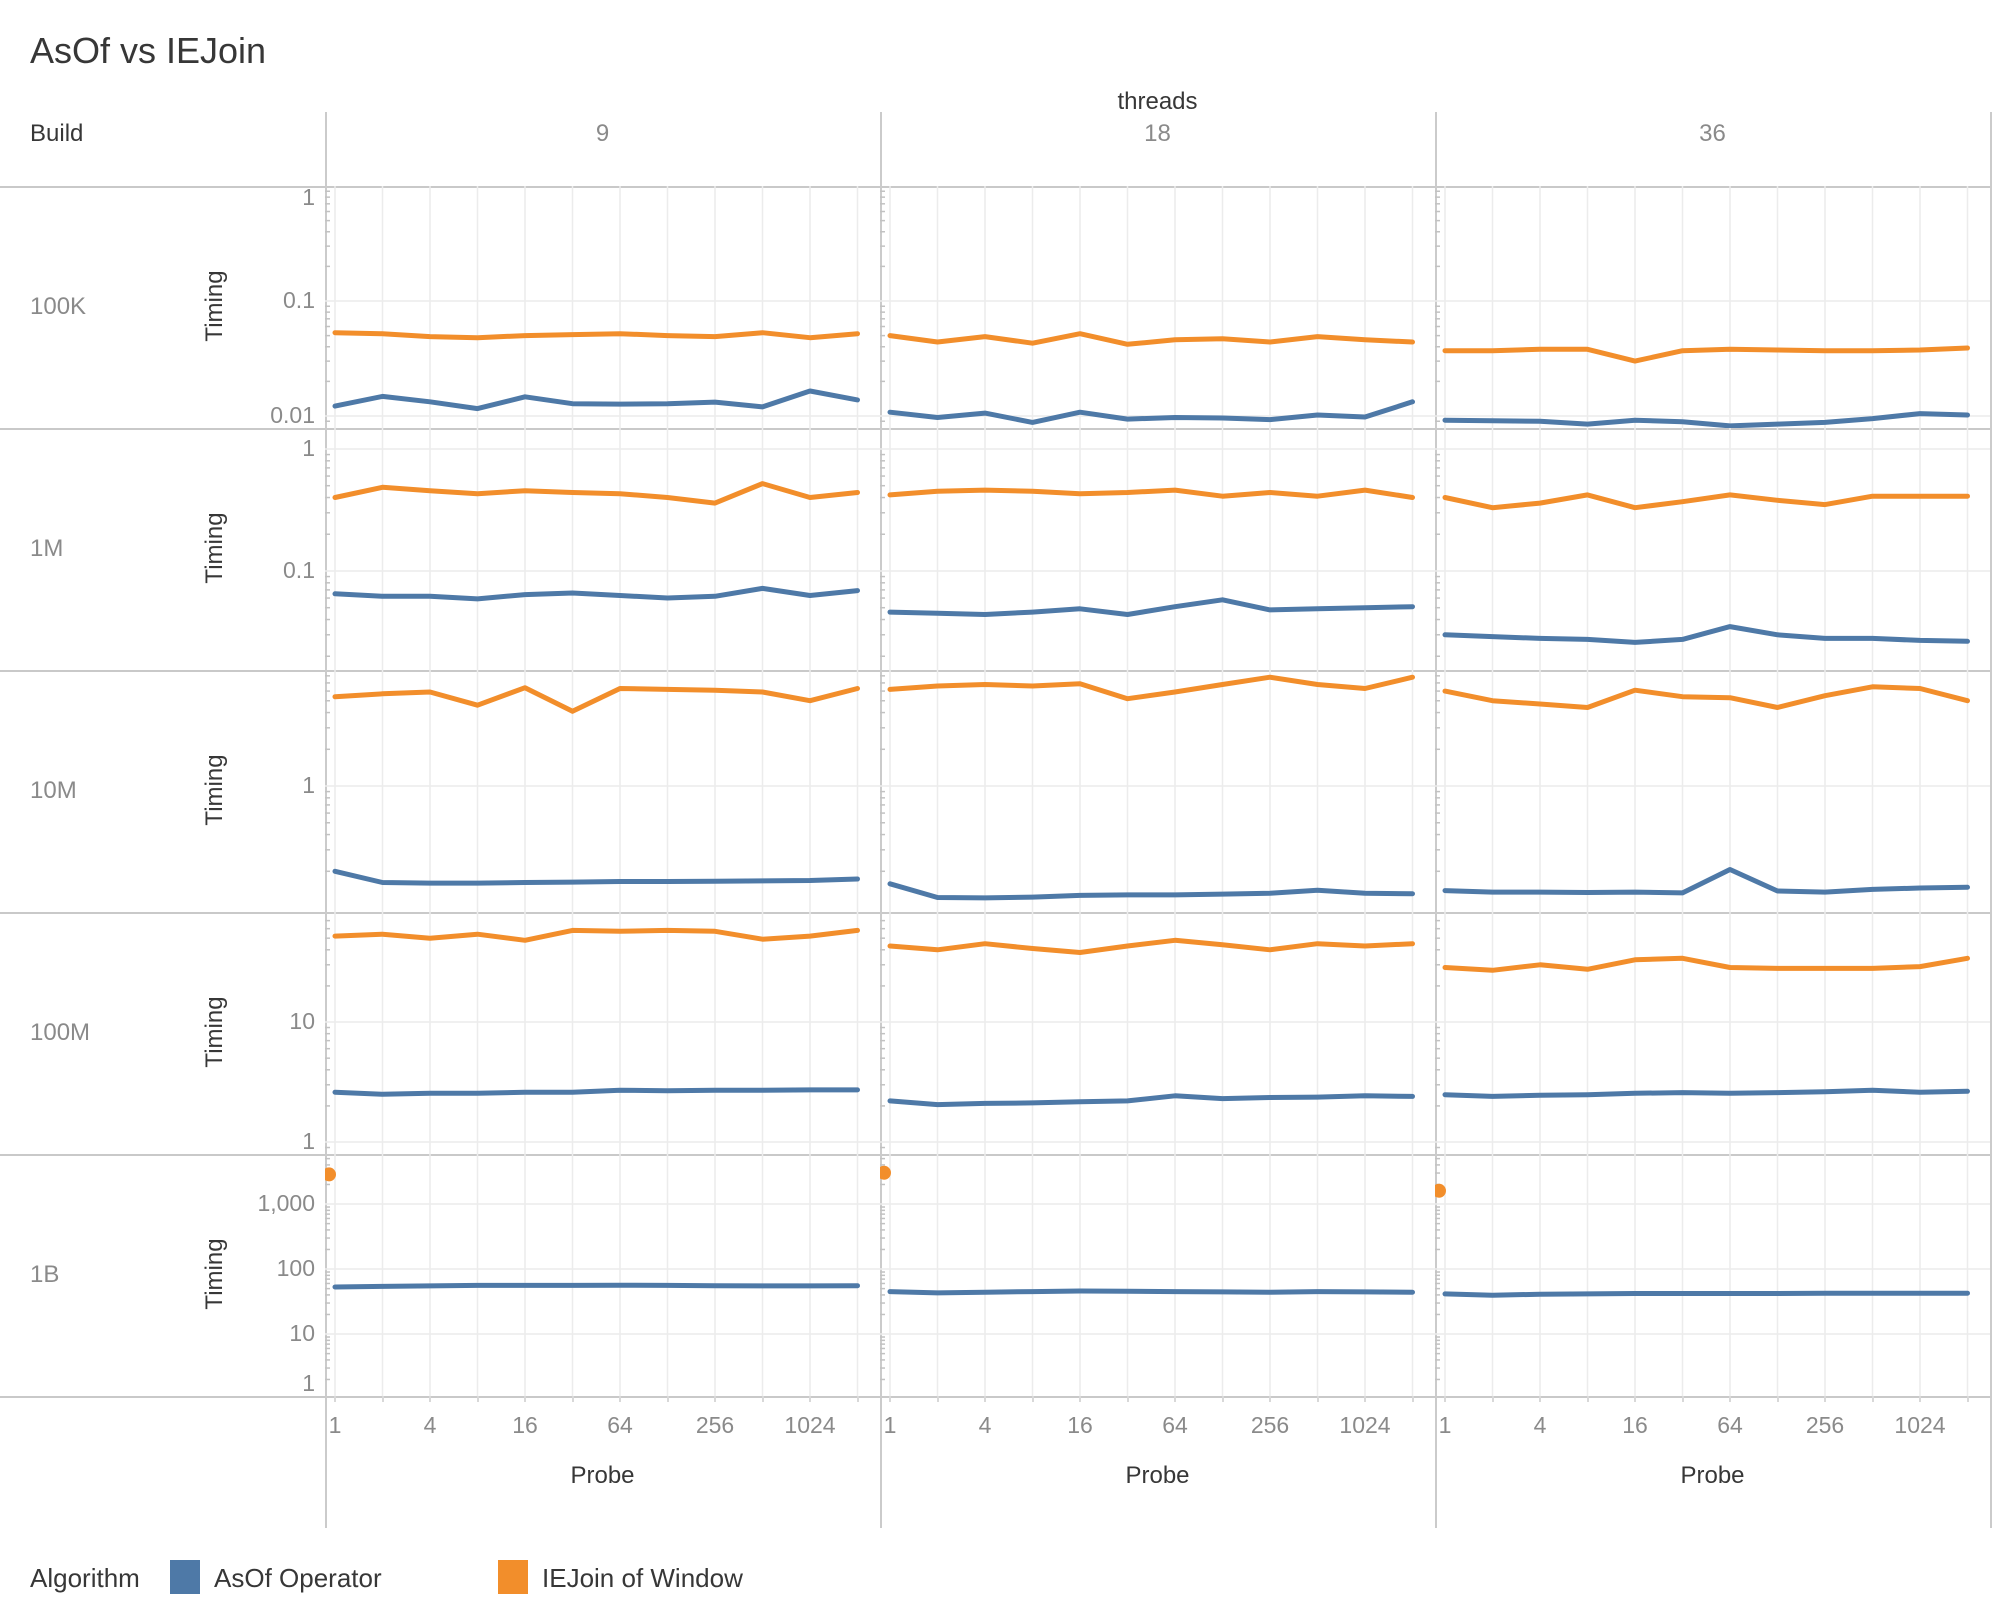 Image resolution: width=2000 pixels, height=1600 pixels. Describe the element at coordinates (45, 1274) in the screenshot. I see `build-row-label-1B: 1B` at that location.